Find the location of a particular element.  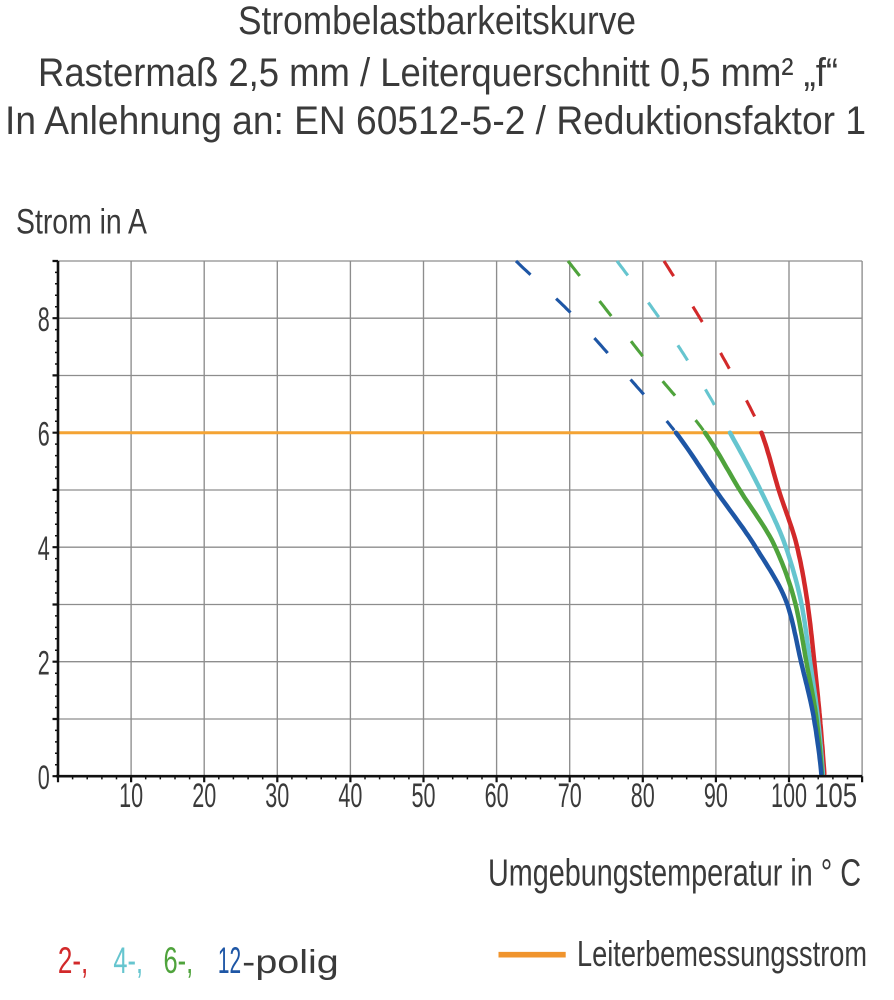

svg-text: 80 is located at coordinates (643, 796).